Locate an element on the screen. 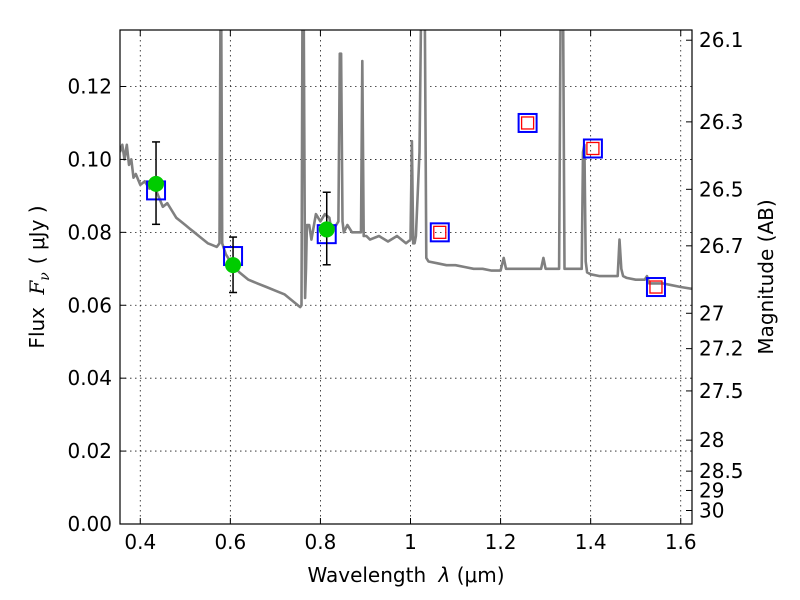 Image resolution: width=800 pixels, height=600 pixels. y-tick-label: 0.00 is located at coordinates (89, 524).